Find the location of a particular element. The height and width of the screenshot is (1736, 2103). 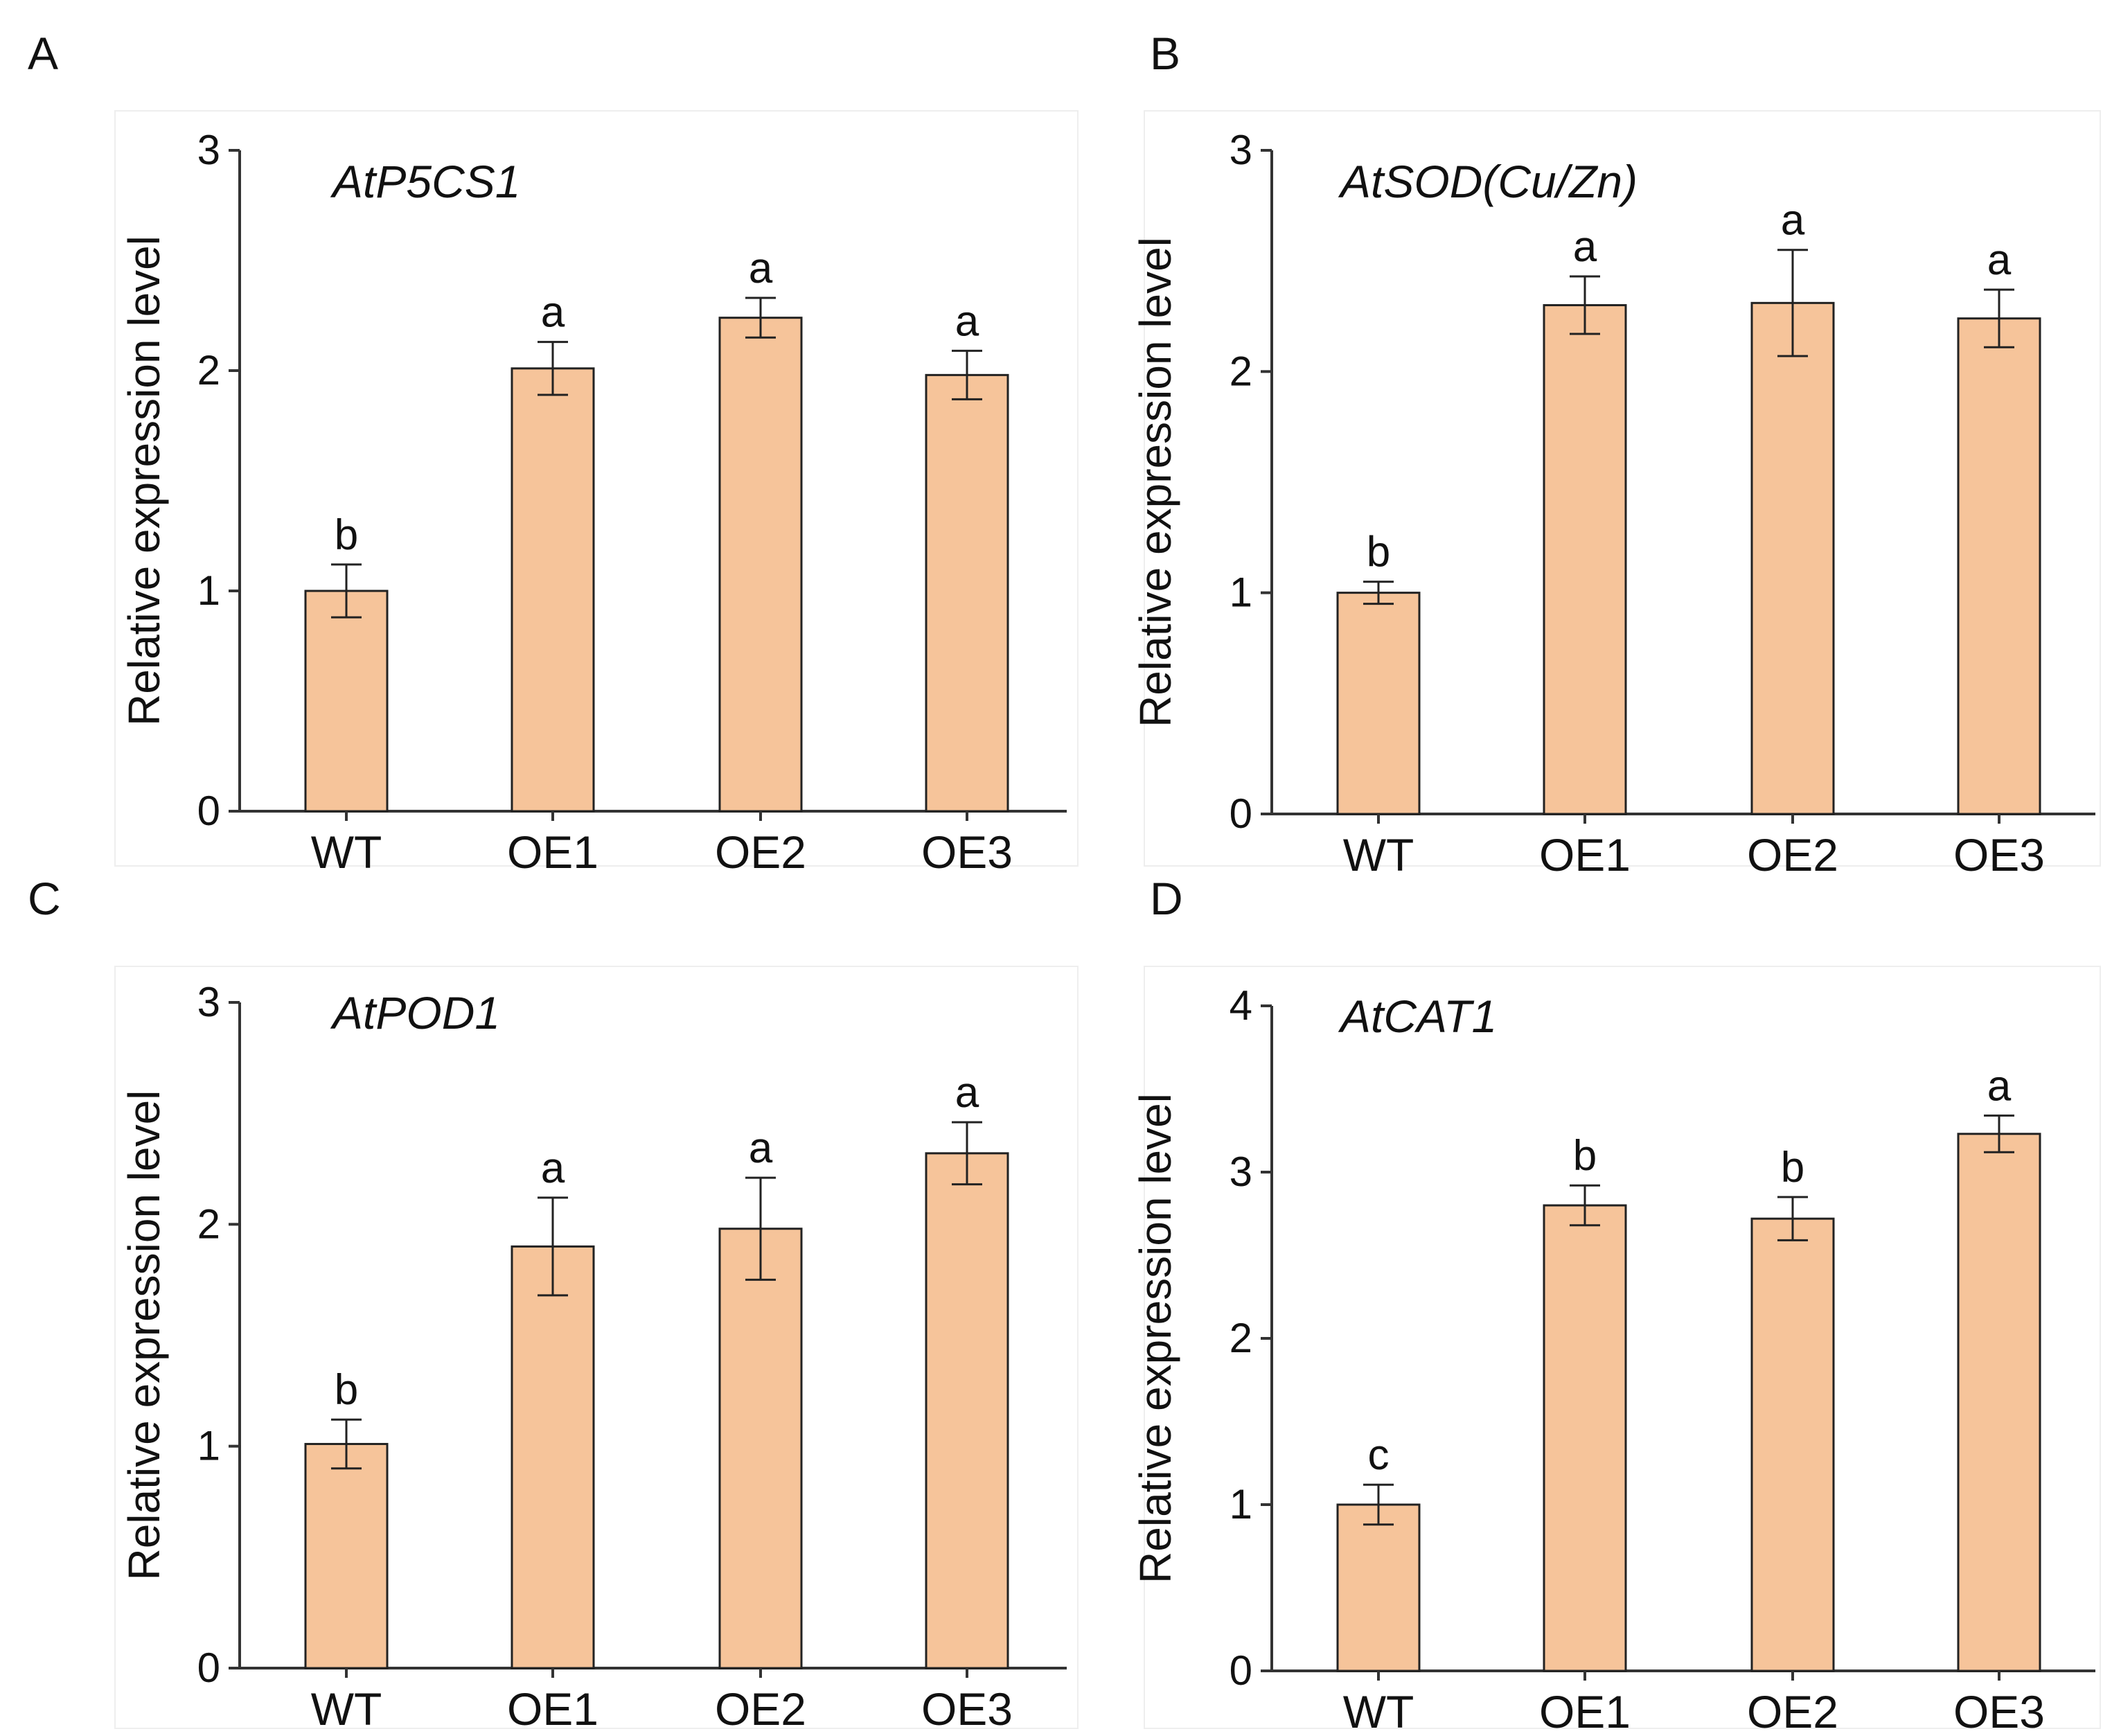

y-tick-label: 4 is located at coordinates (1241, 1006).